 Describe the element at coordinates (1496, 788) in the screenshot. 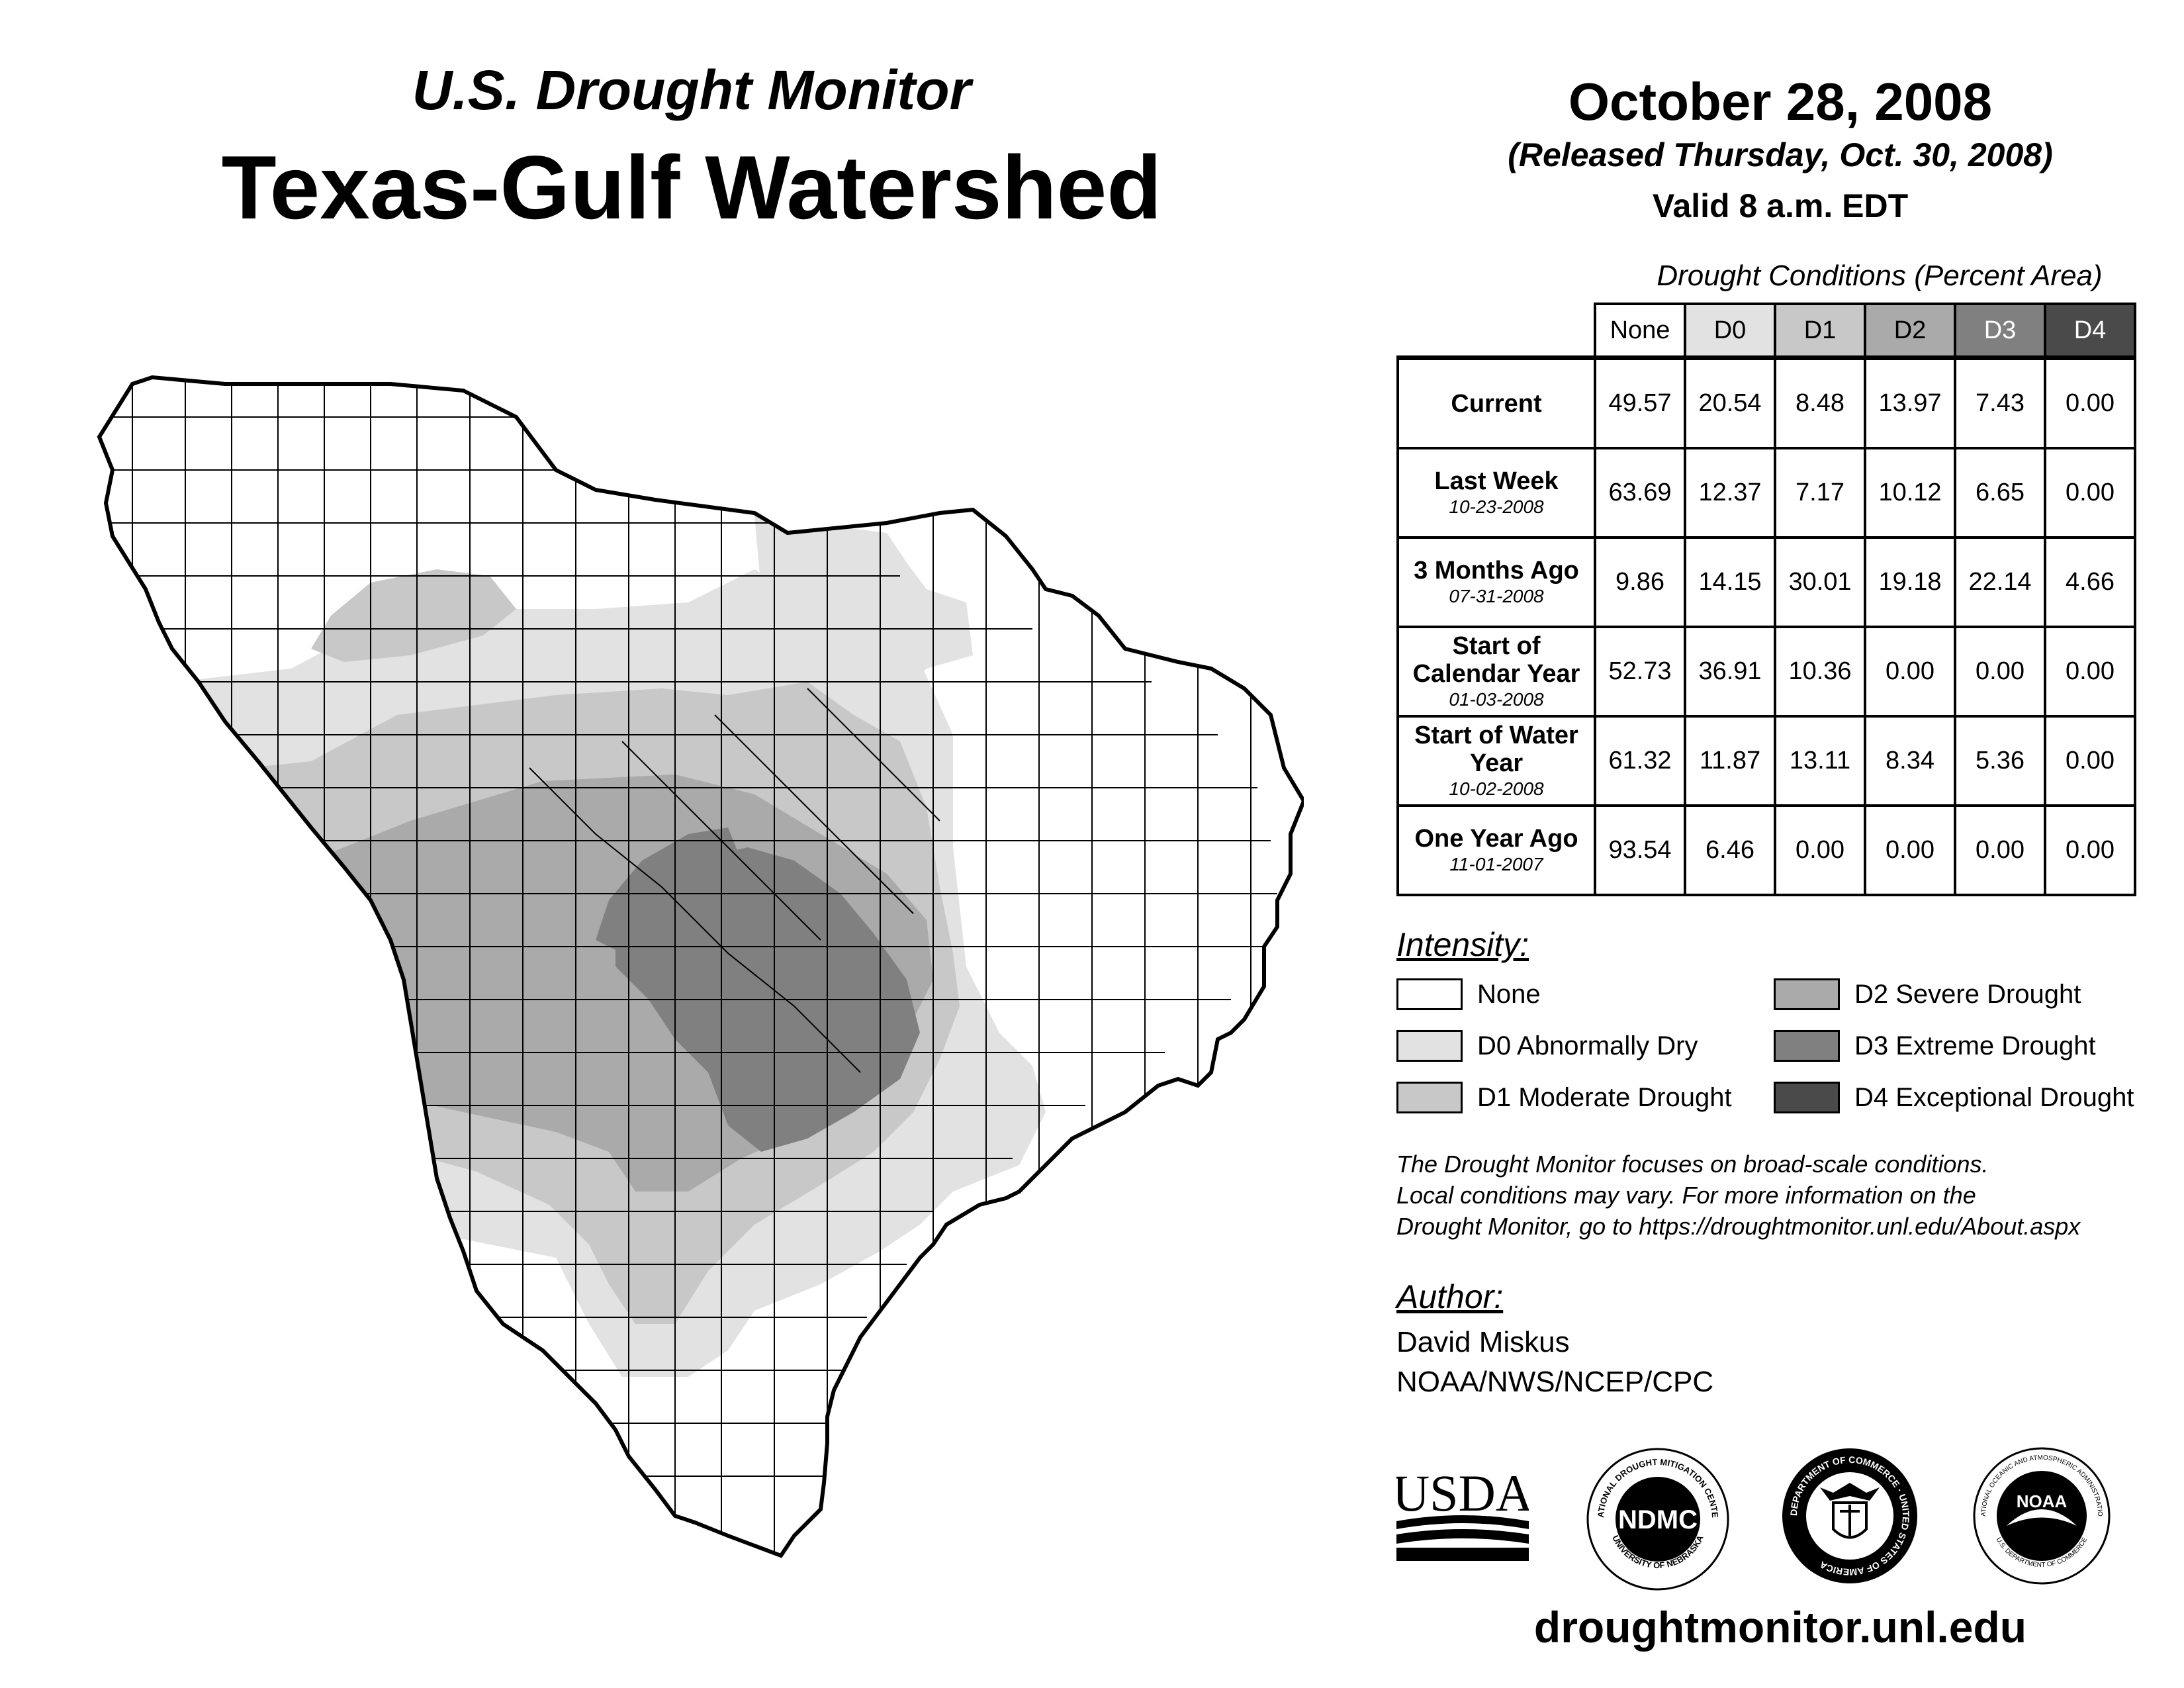

I see `row-label-date: 10-02-2008` at that location.